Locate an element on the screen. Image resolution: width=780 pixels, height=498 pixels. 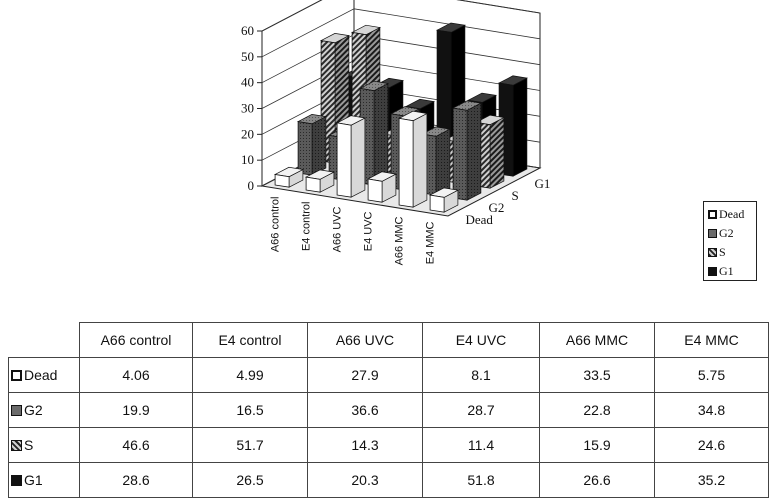
column-header: E4 MMC is located at coordinates (711, 340).